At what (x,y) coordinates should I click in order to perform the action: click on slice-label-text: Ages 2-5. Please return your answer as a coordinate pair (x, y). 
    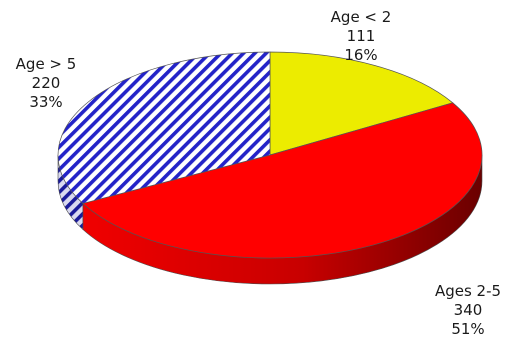
    Looking at the image, I should click on (468, 291).